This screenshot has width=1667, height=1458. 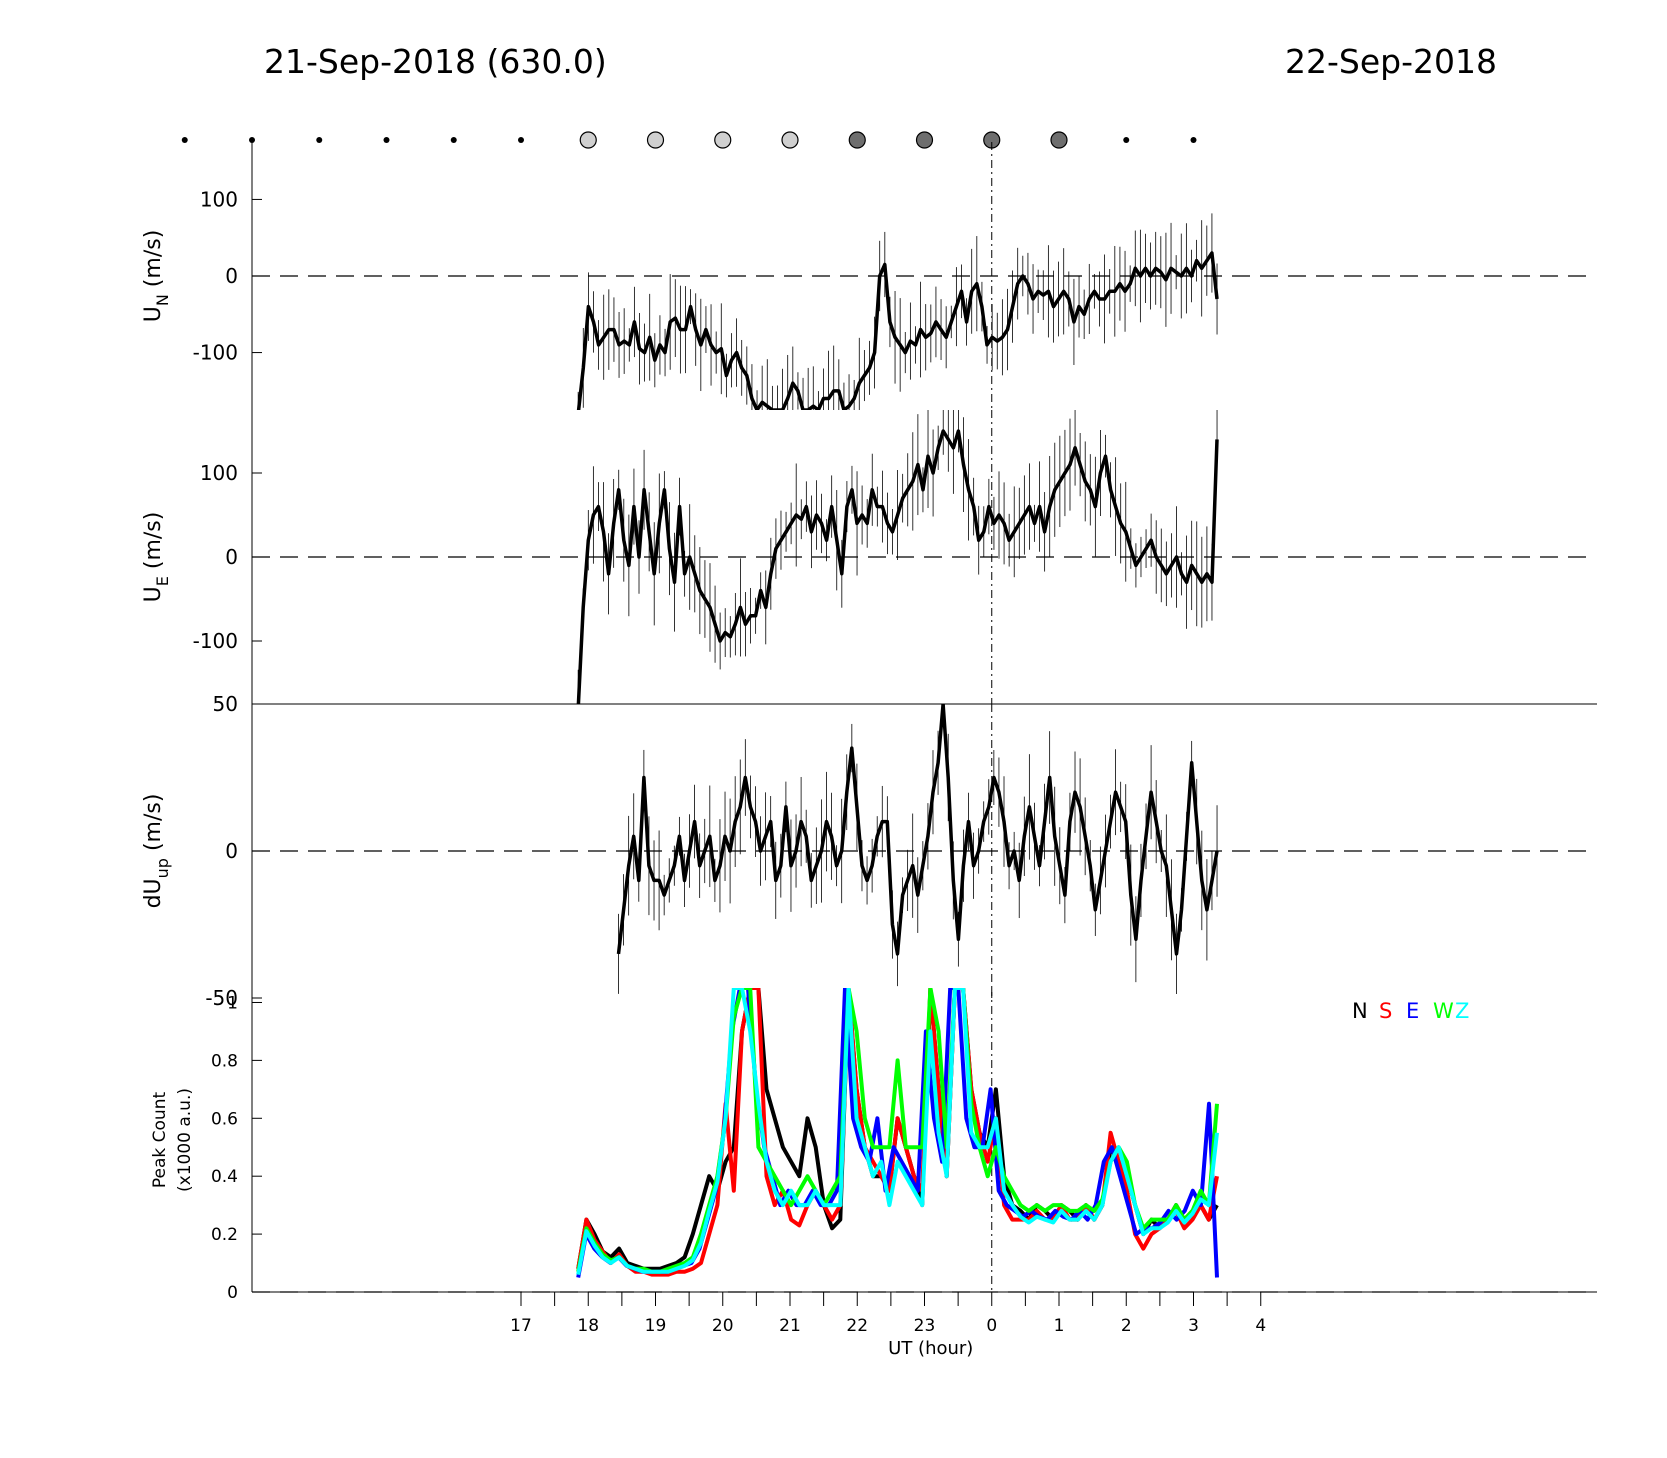 What do you see at coordinates (521, 1326) in the screenshot?
I see `x-tick-label: 17` at bounding box center [521, 1326].